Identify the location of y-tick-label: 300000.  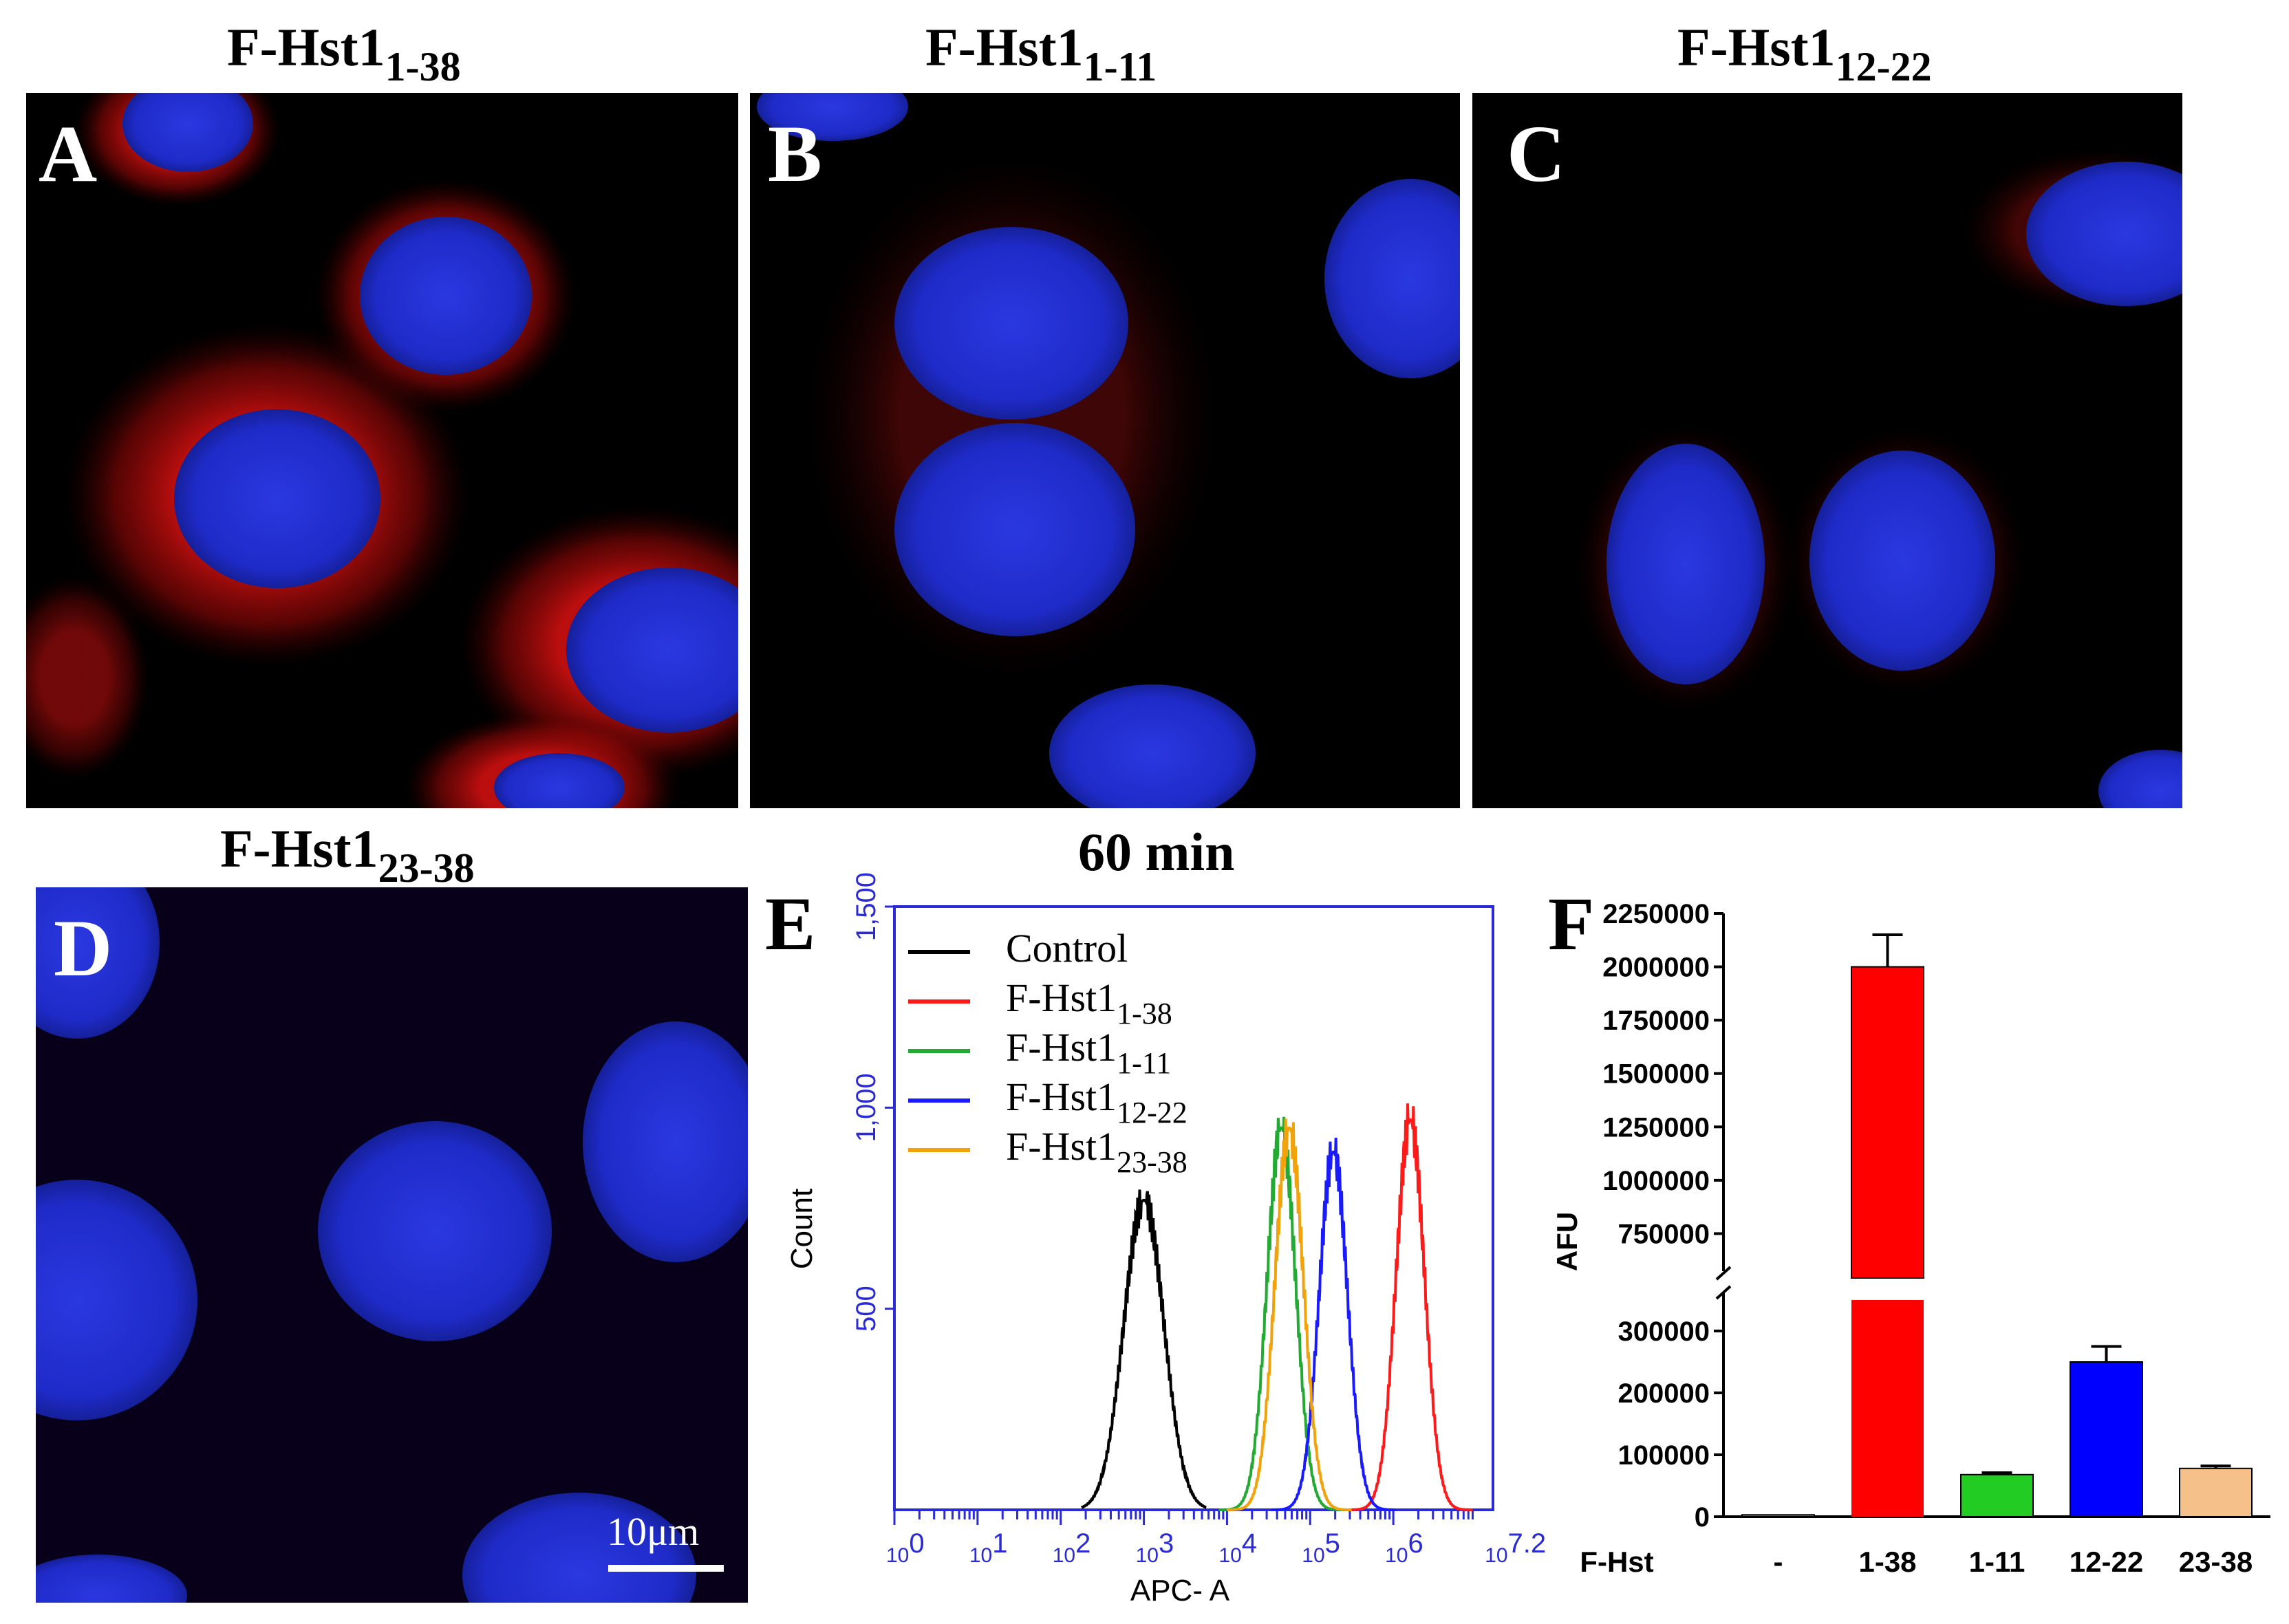
(1664, 1332).